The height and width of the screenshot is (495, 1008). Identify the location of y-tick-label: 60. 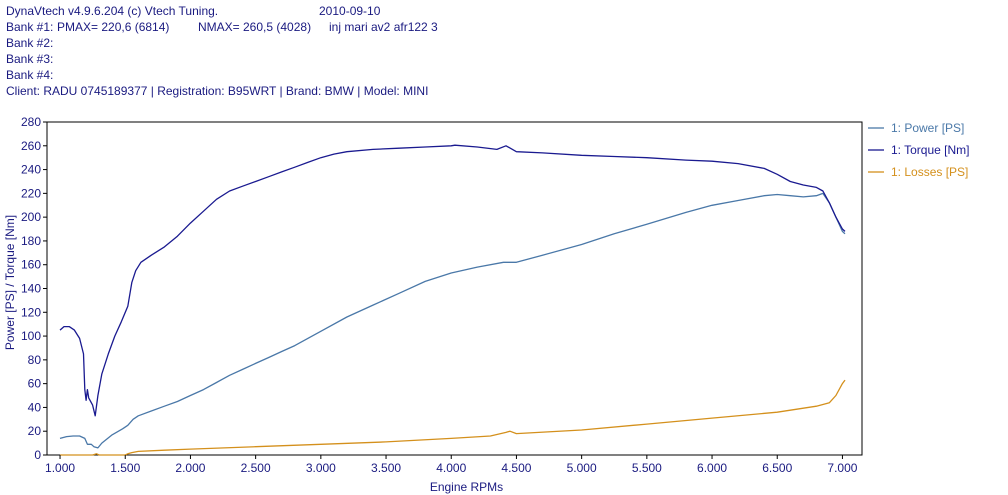
(35, 384).